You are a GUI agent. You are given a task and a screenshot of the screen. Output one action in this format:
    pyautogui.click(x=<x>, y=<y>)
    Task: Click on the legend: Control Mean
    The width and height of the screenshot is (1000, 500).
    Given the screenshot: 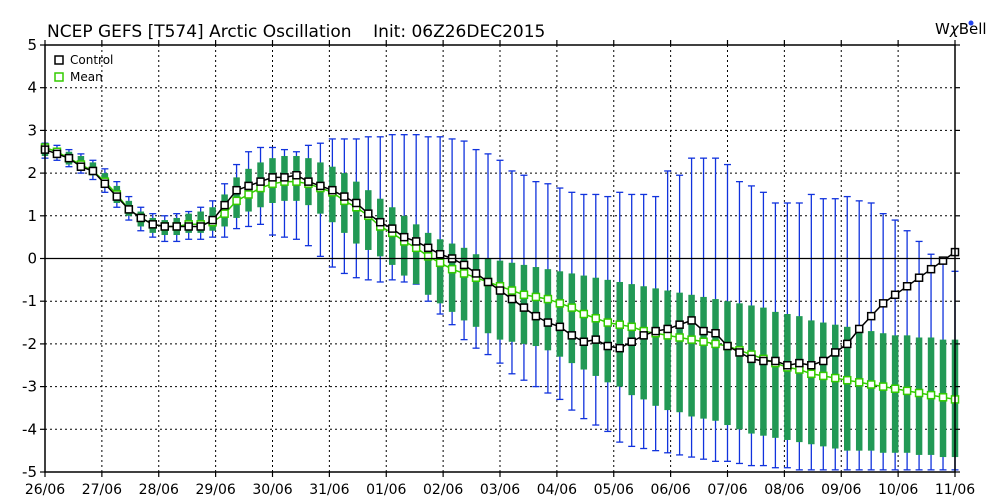 What is the action you would take?
    pyautogui.click(x=83, y=68)
    